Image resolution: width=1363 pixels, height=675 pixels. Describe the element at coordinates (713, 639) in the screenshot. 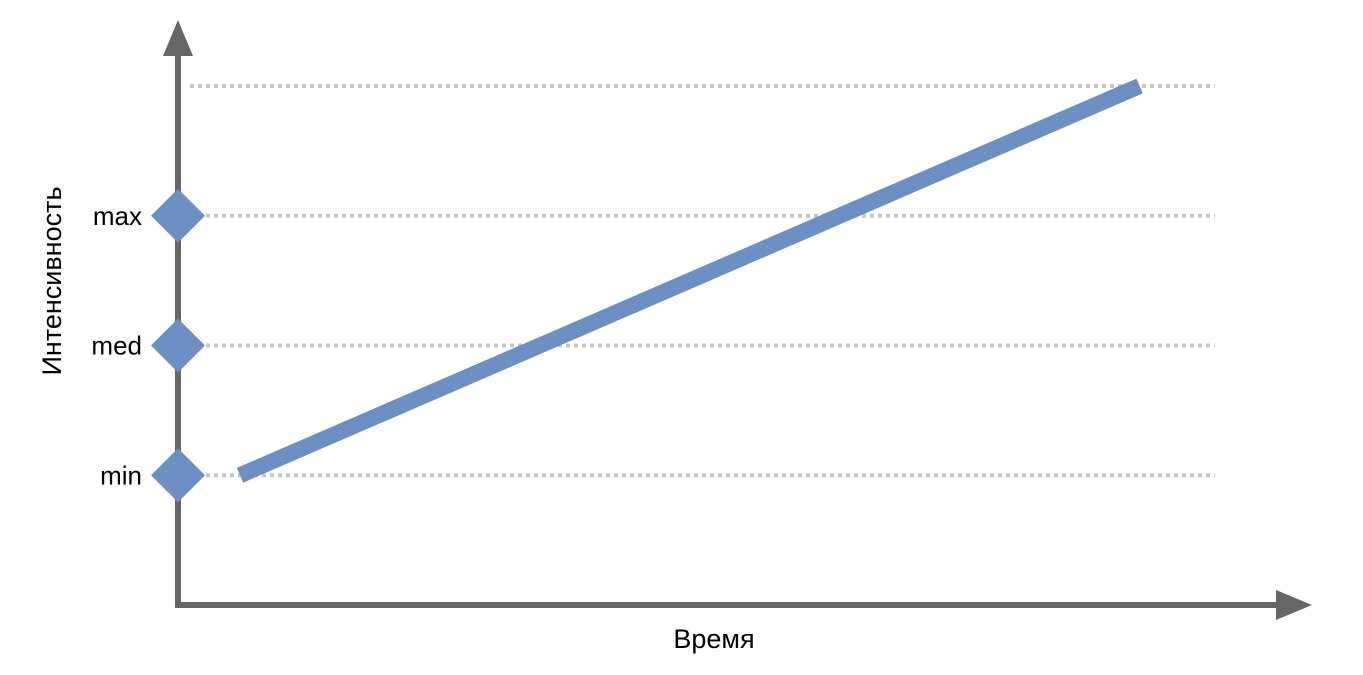

I see `x-axis-title: Время` at that location.